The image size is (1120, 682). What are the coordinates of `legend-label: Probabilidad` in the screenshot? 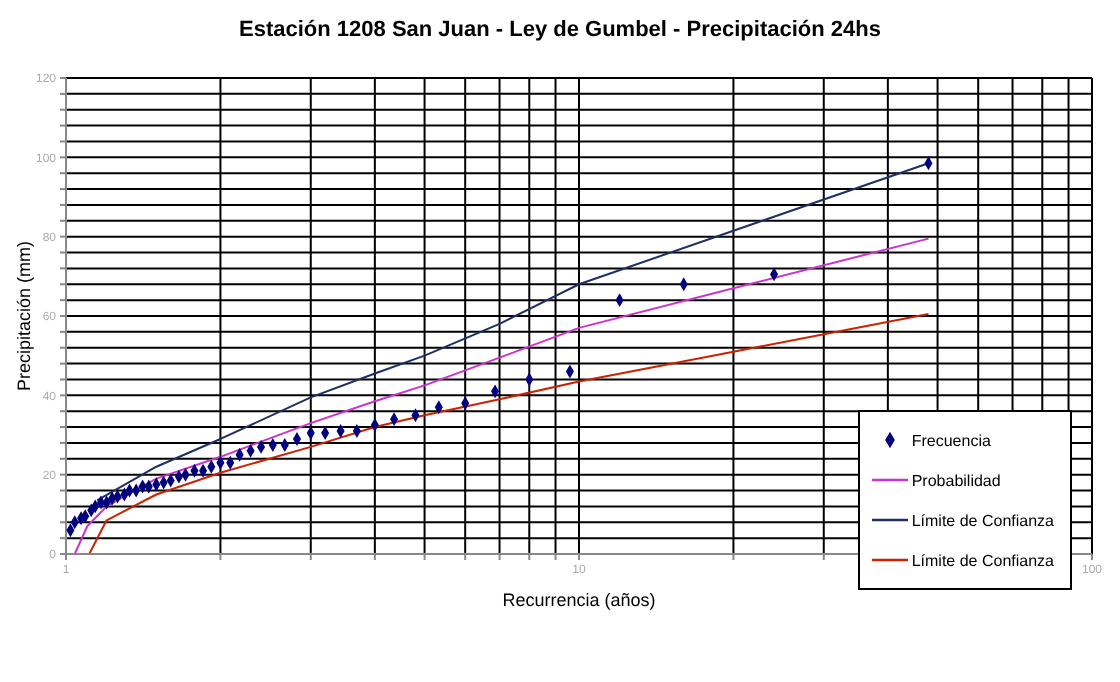 It's located at (956, 480).